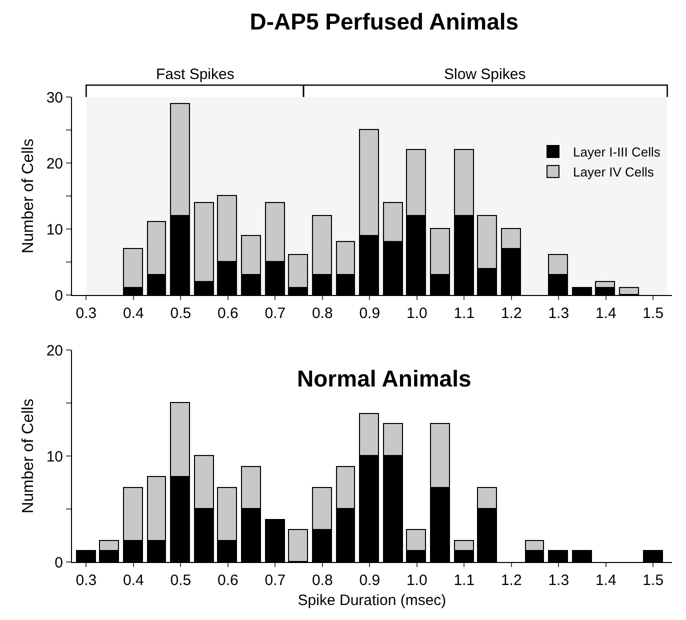  What do you see at coordinates (384, 379) in the screenshot?
I see `text: Normal Animals` at bounding box center [384, 379].